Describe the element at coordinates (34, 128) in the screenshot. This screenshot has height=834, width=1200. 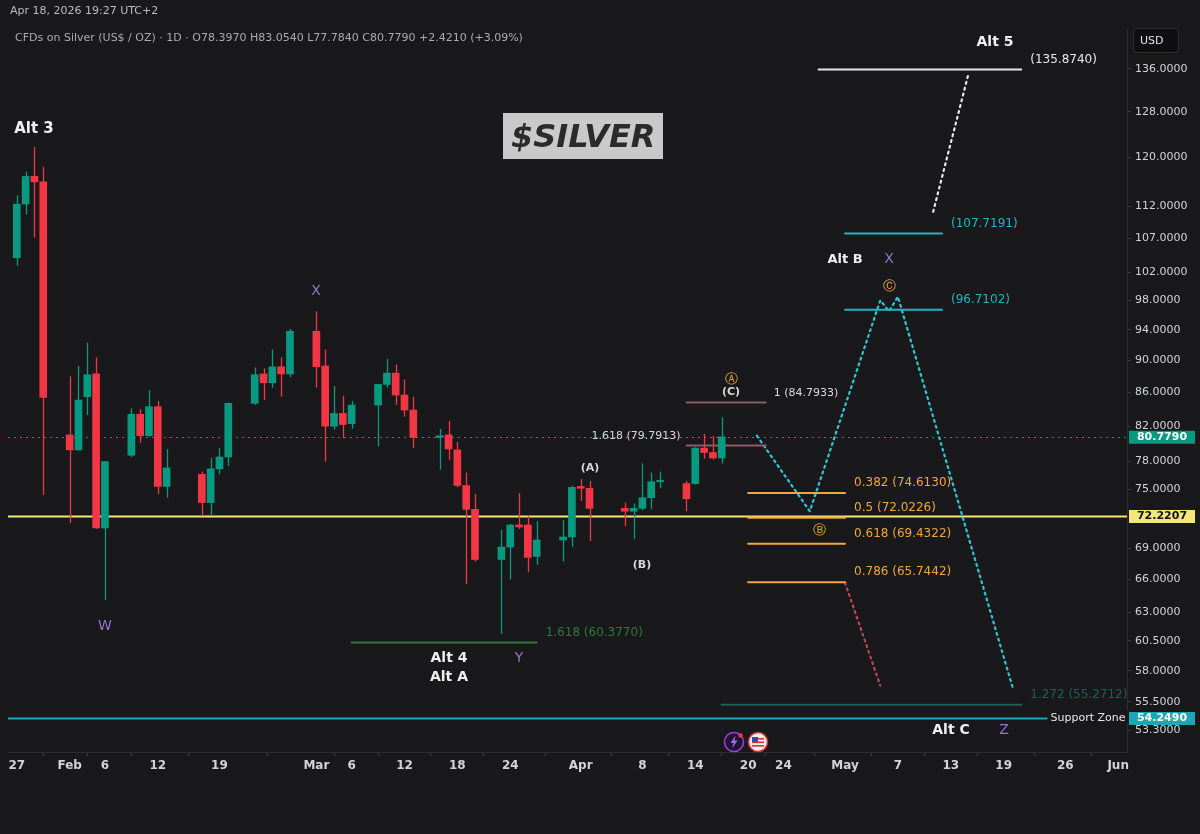
I see `annotation: Alt 3` at that location.